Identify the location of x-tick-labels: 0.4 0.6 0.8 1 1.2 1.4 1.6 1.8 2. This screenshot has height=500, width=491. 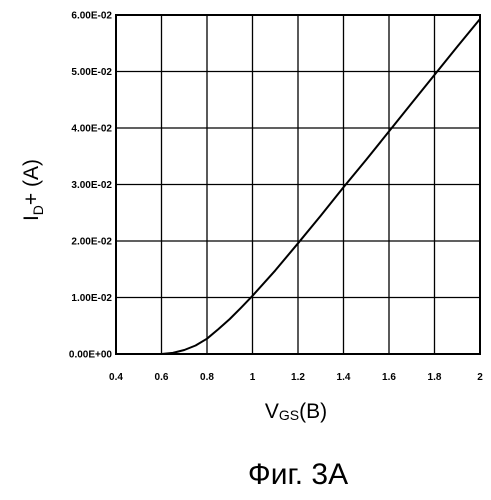
(296, 377).